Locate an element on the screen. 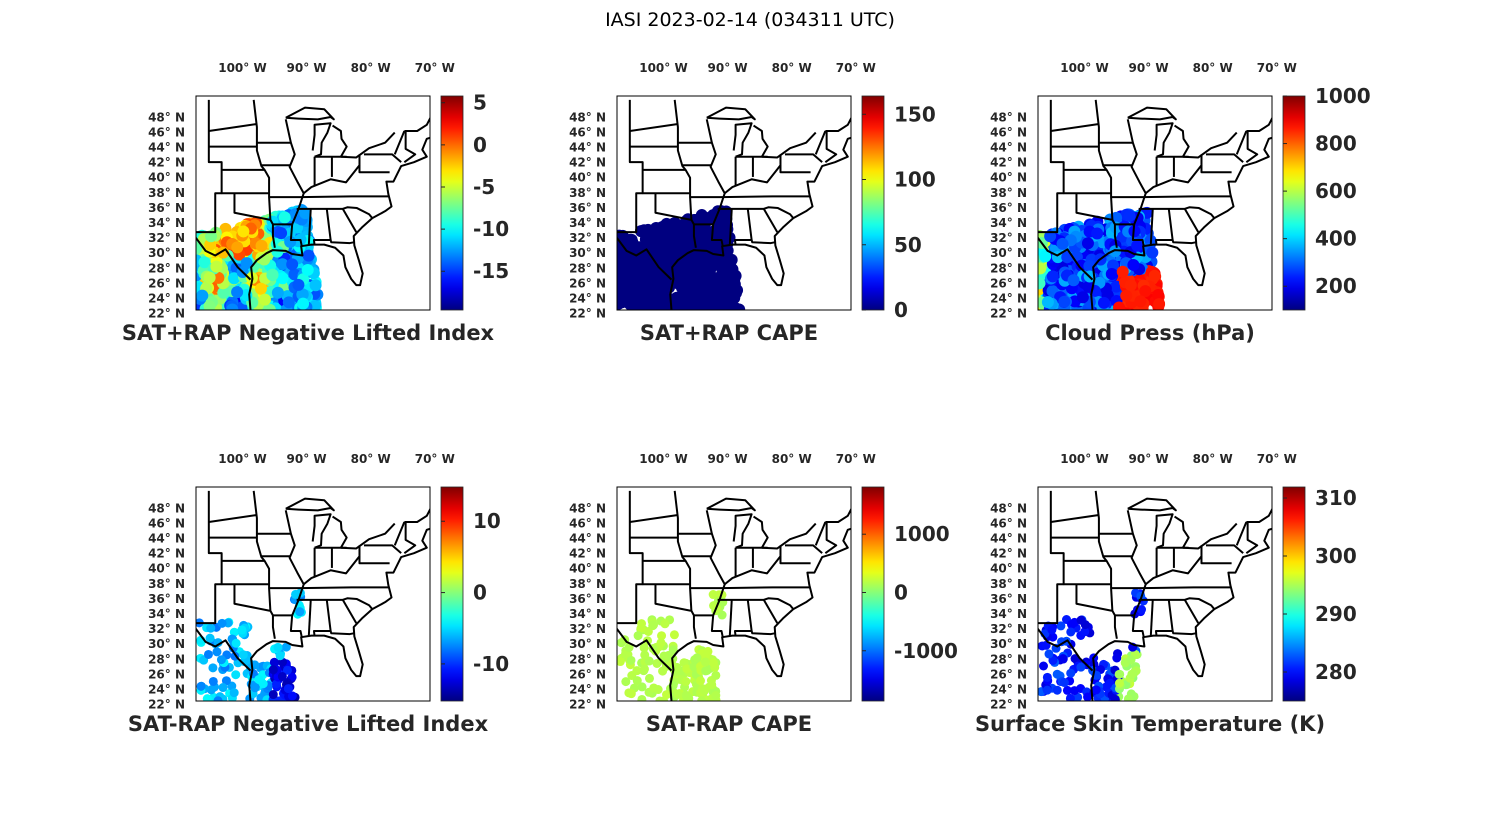  axes-frame is located at coordinates (734, 203).